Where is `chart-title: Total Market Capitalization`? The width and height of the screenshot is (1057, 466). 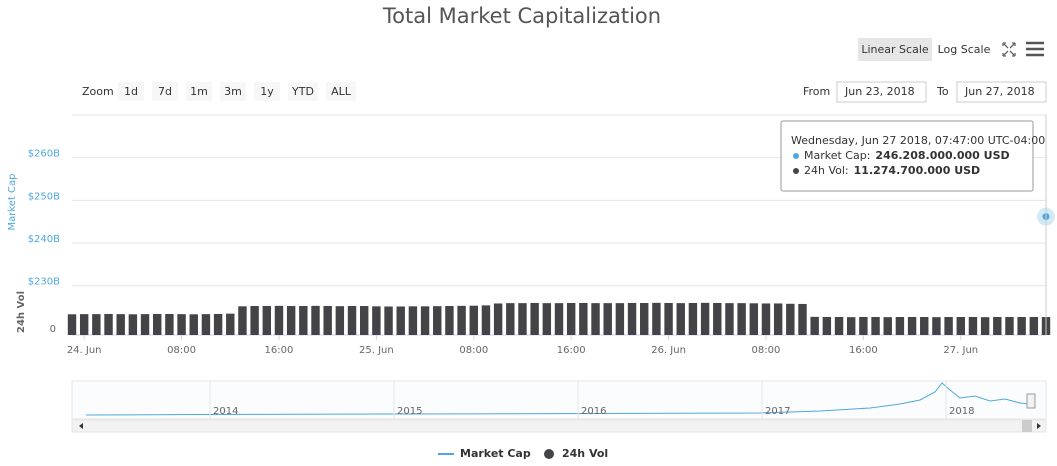
chart-title: Total Market Capitalization is located at coordinates (521, 16).